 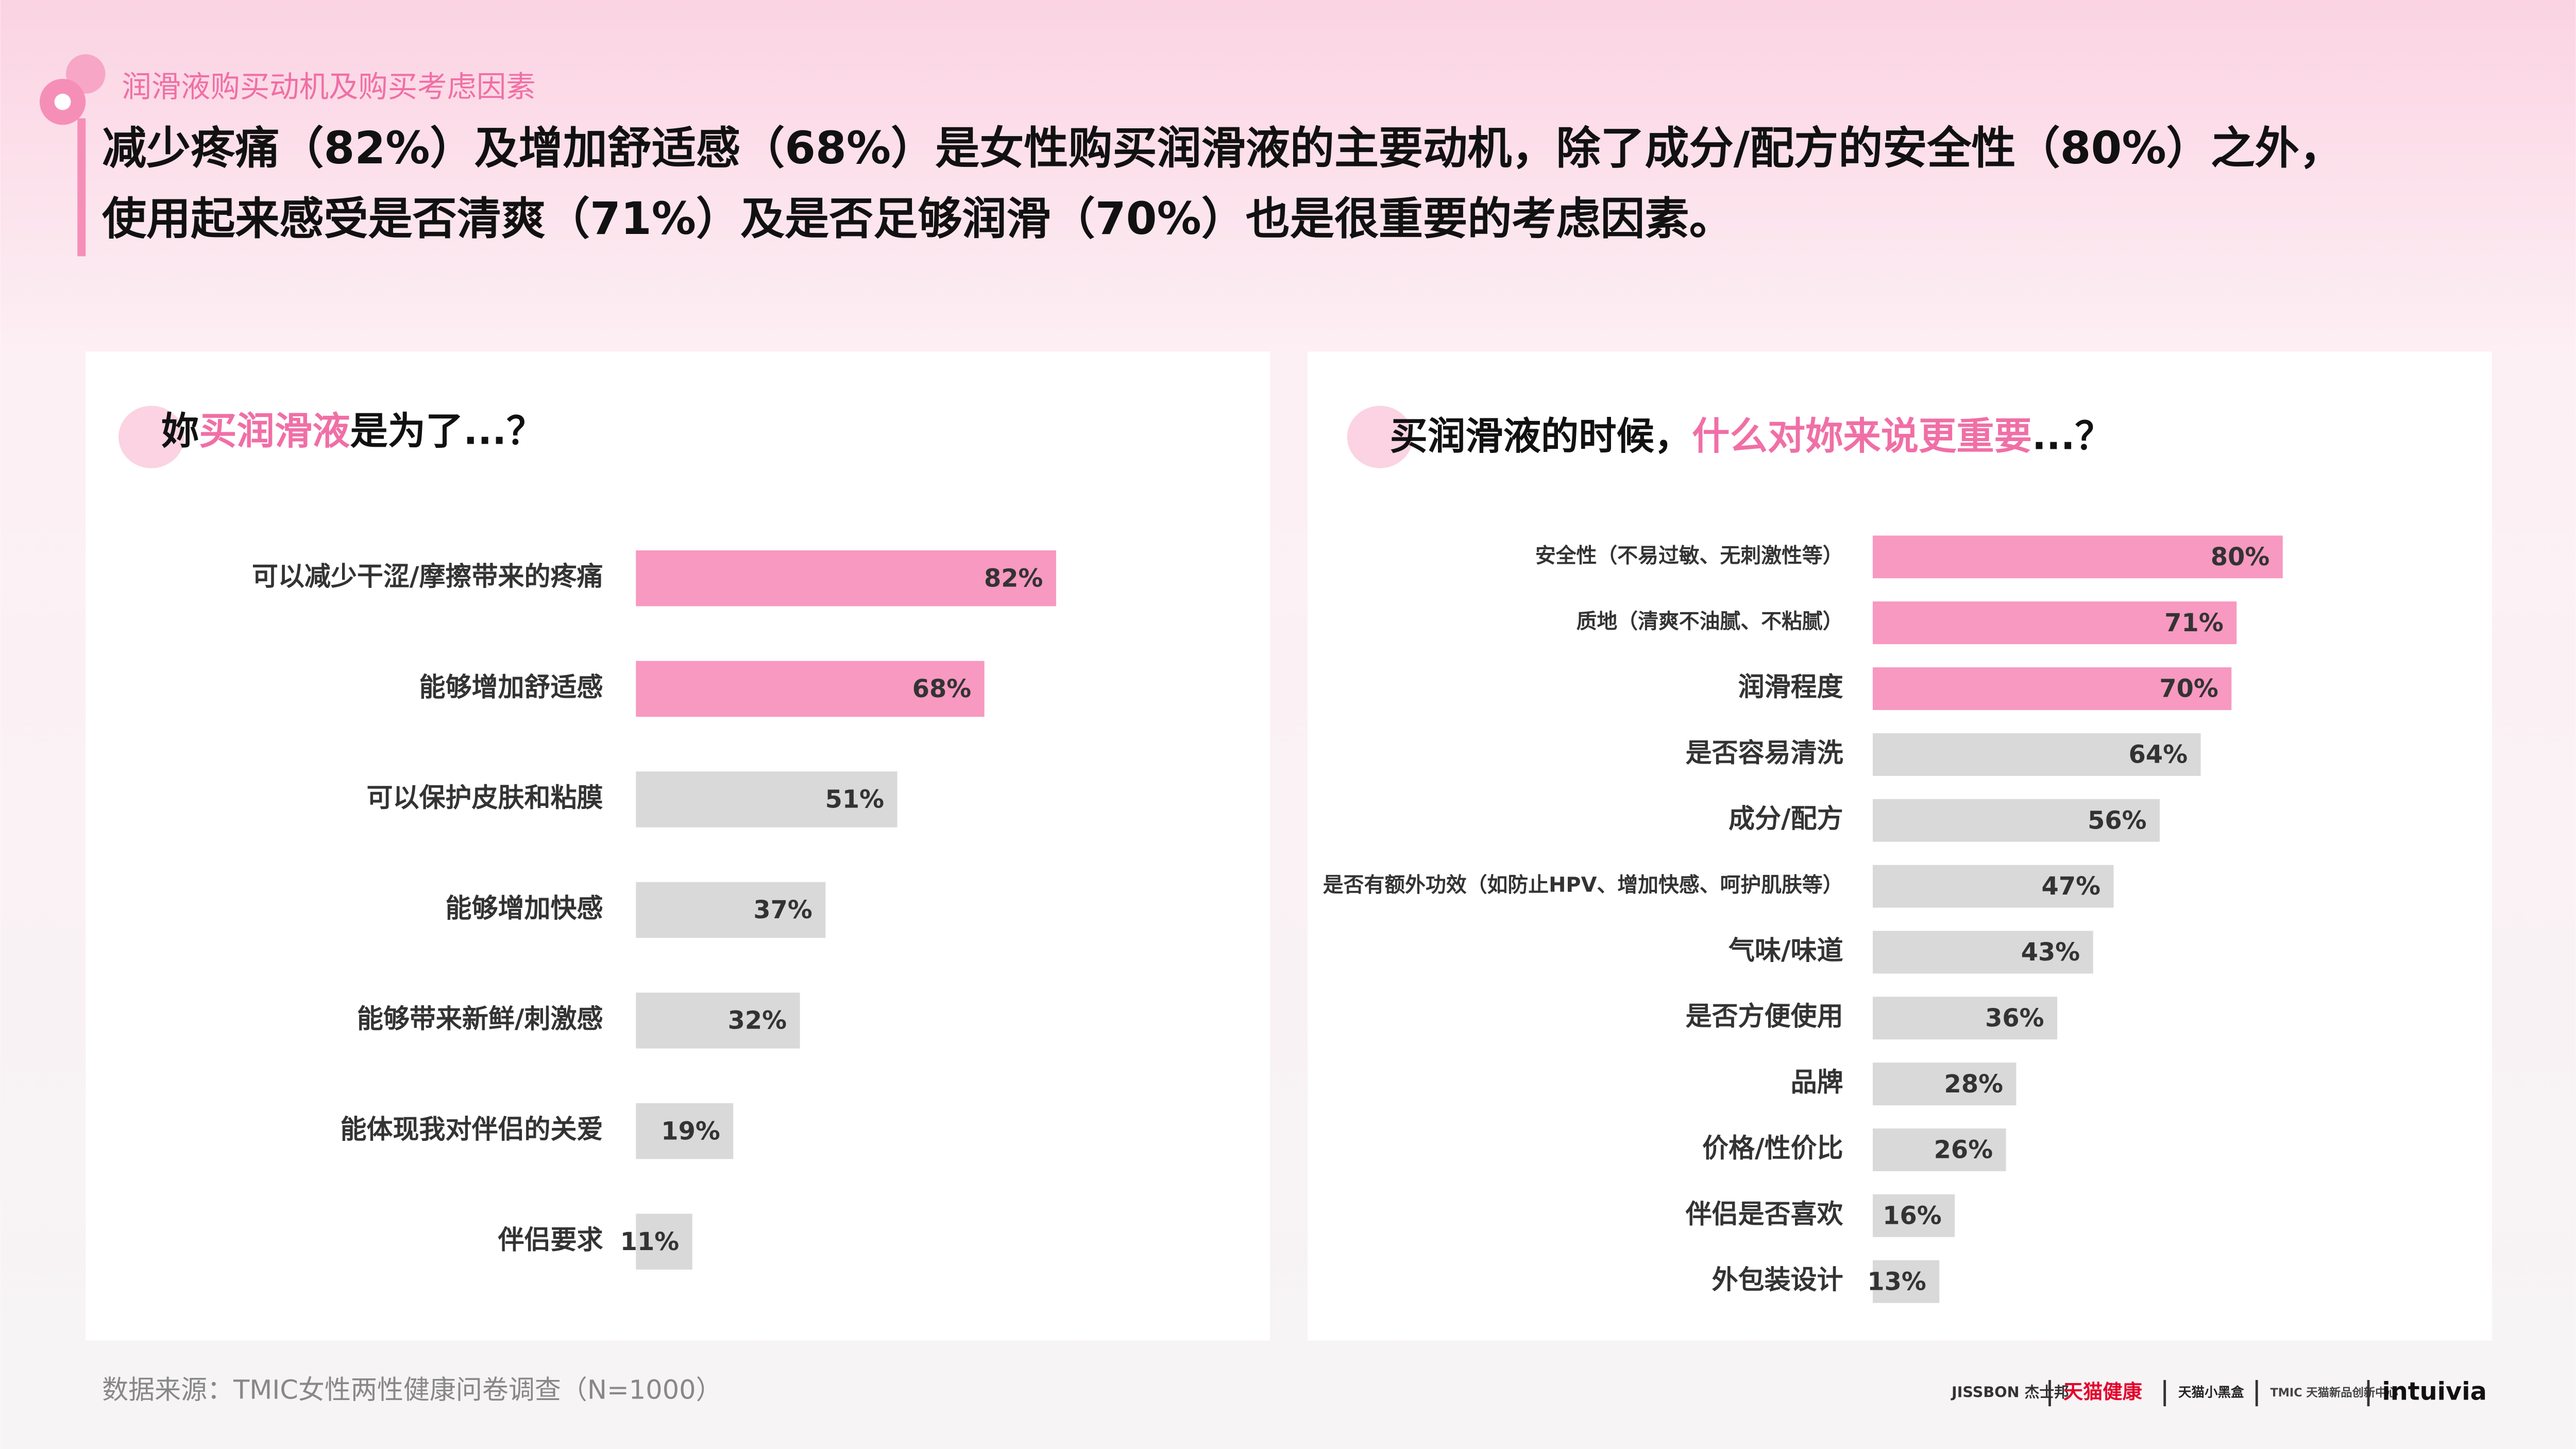 I want to click on logo: intuivia, so click(x=2434, y=1392).